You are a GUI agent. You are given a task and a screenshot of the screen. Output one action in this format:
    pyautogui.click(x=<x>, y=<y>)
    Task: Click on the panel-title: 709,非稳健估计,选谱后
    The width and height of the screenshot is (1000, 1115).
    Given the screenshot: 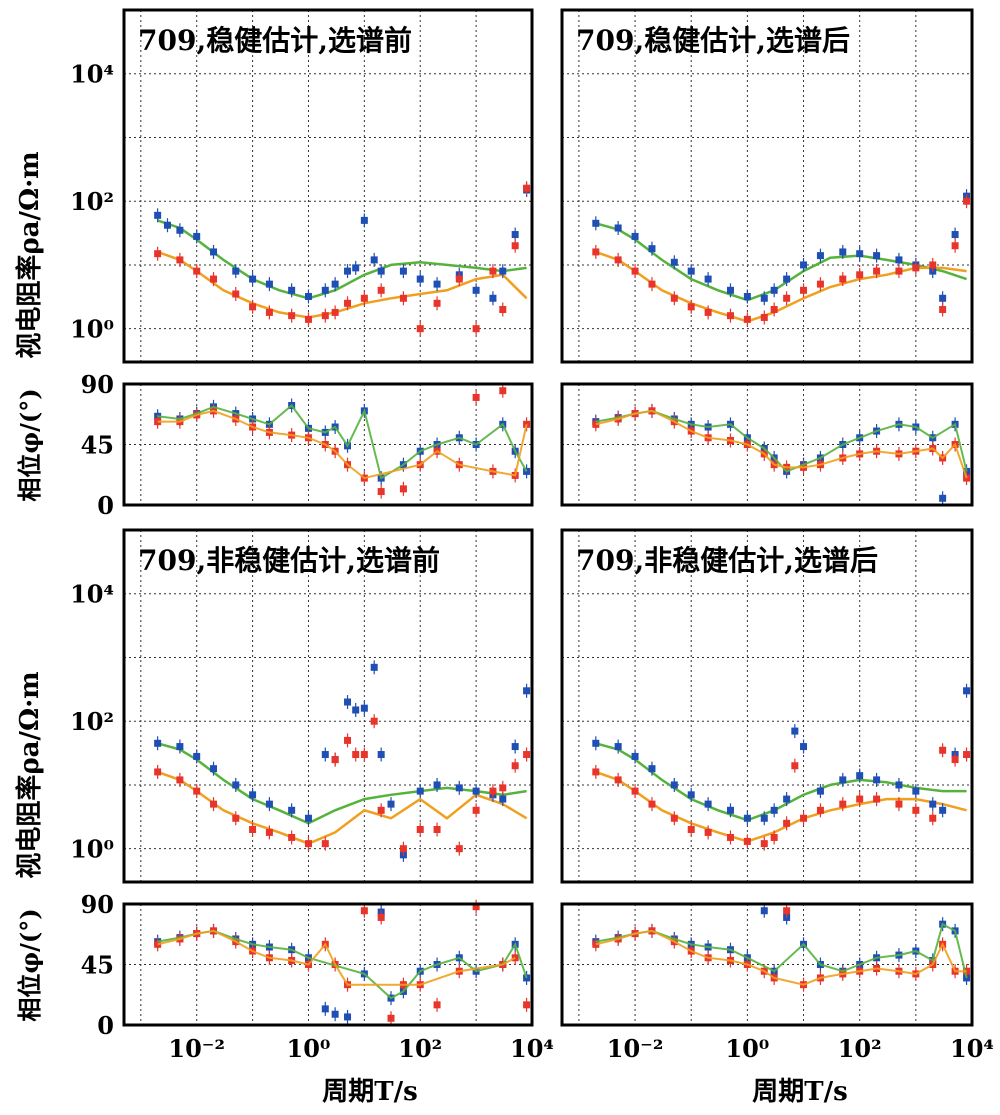 What is the action you would take?
    pyautogui.click(x=727, y=560)
    